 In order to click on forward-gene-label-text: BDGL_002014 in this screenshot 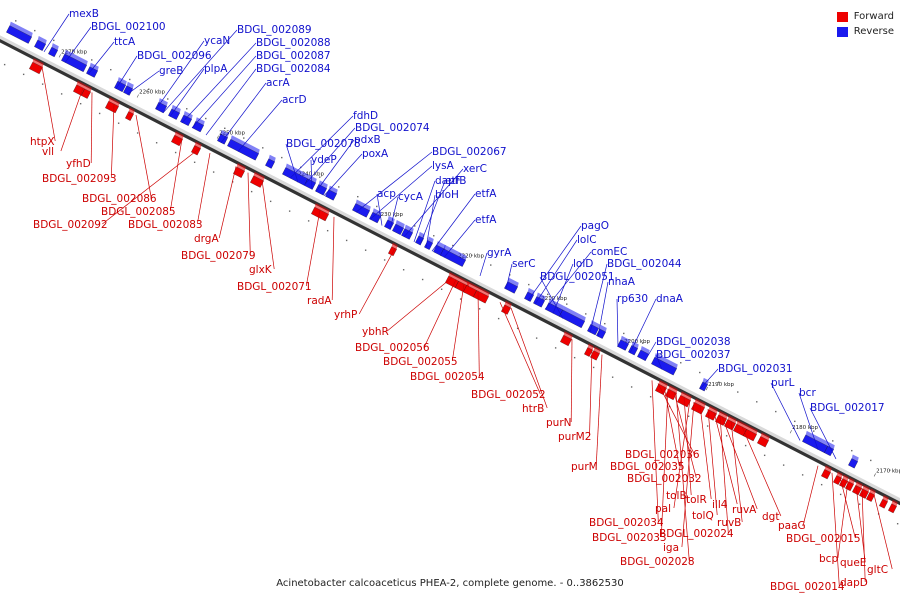, I will do `click(807, 587)`.